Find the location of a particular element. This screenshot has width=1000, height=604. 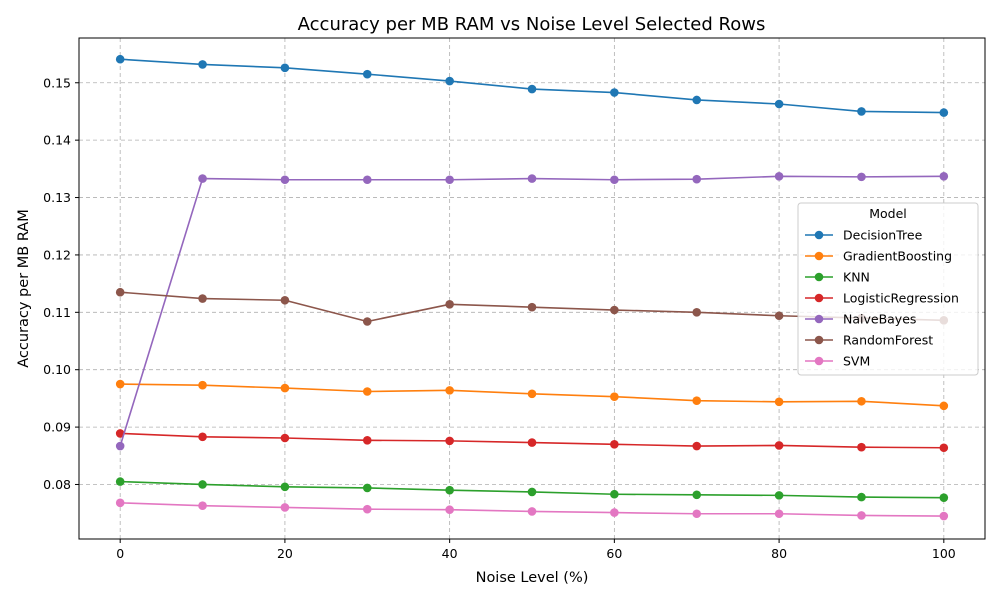

legend-title: Model is located at coordinates (888, 213).